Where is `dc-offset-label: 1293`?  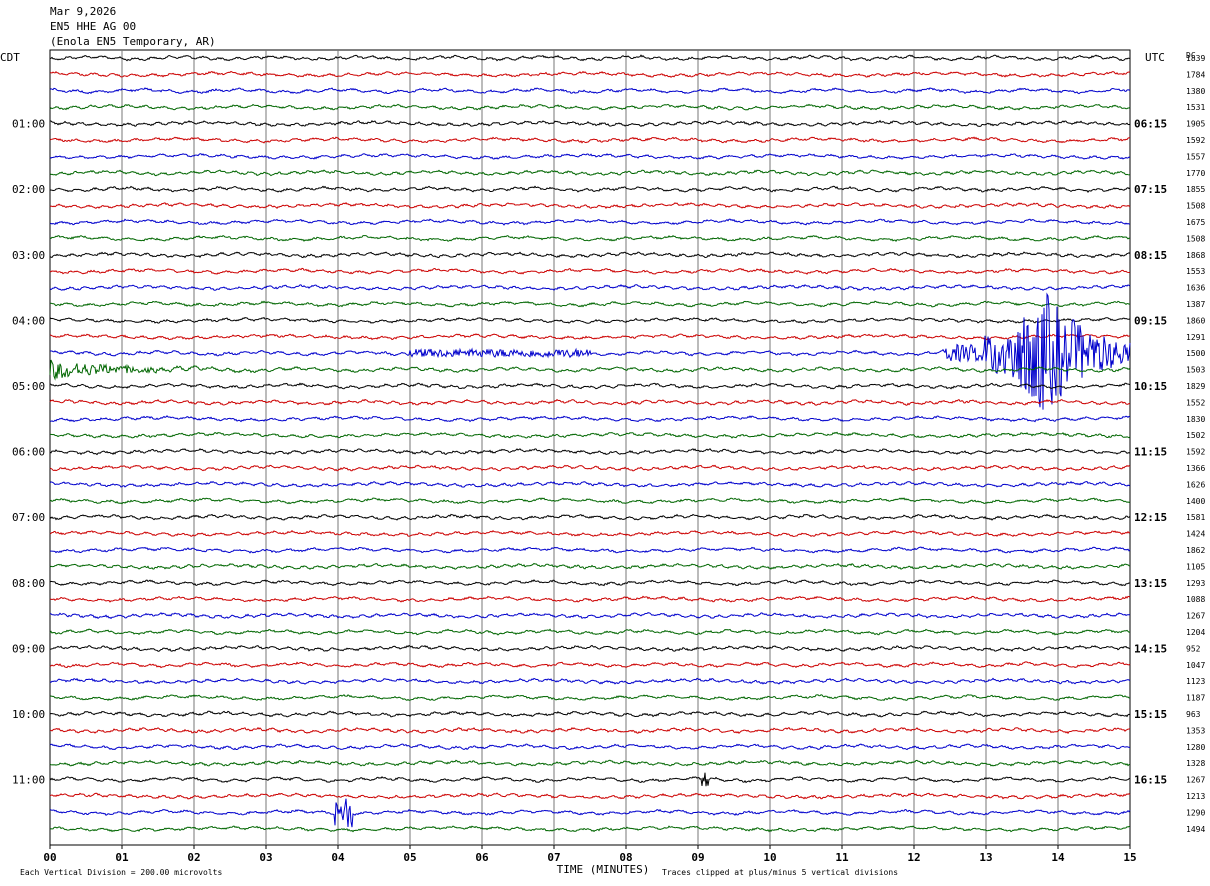
dc-offset-label: 1293 is located at coordinates (1195, 583).